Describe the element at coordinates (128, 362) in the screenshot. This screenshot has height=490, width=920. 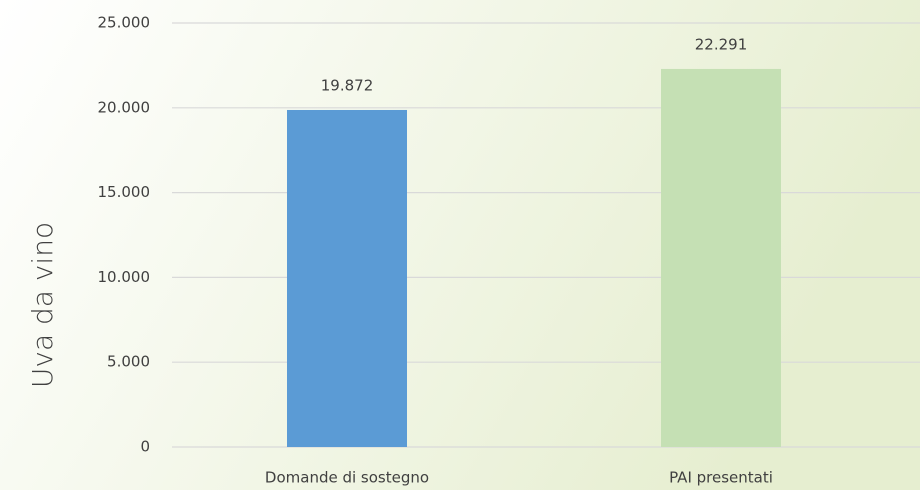
I see `y-tick-label: 5.000` at that location.